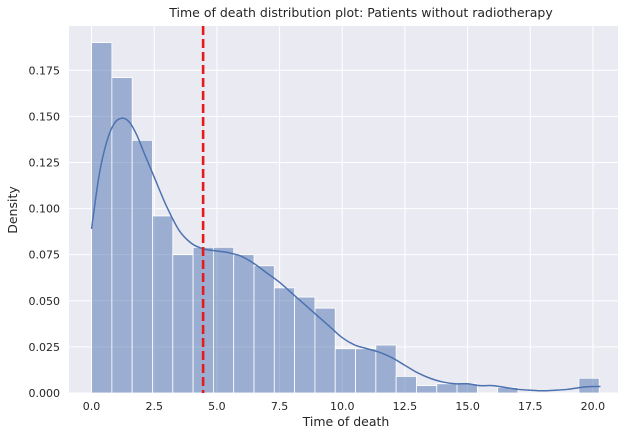 This screenshot has height=440, width=636. What do you see at coordinates (593, 406) in the screenshot?
I see `x-tick-label: 20.0` at bounding box center [593, 406].